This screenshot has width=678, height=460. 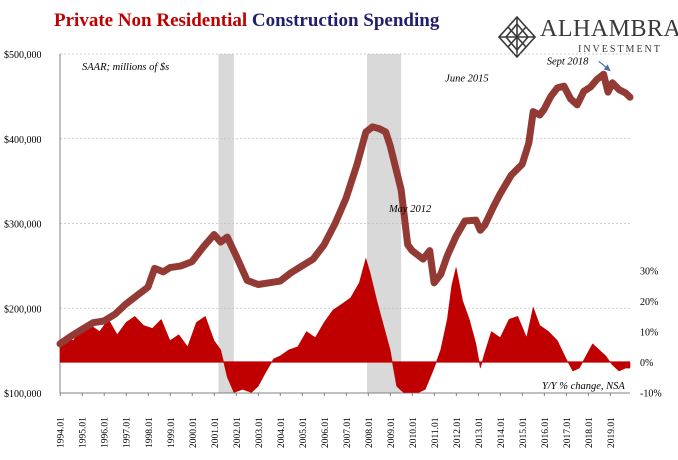 What do you see at coordinates (23, 140) in the screenshot?
I see `left-tick-label: $400,000` at bounding box center [23, 140].